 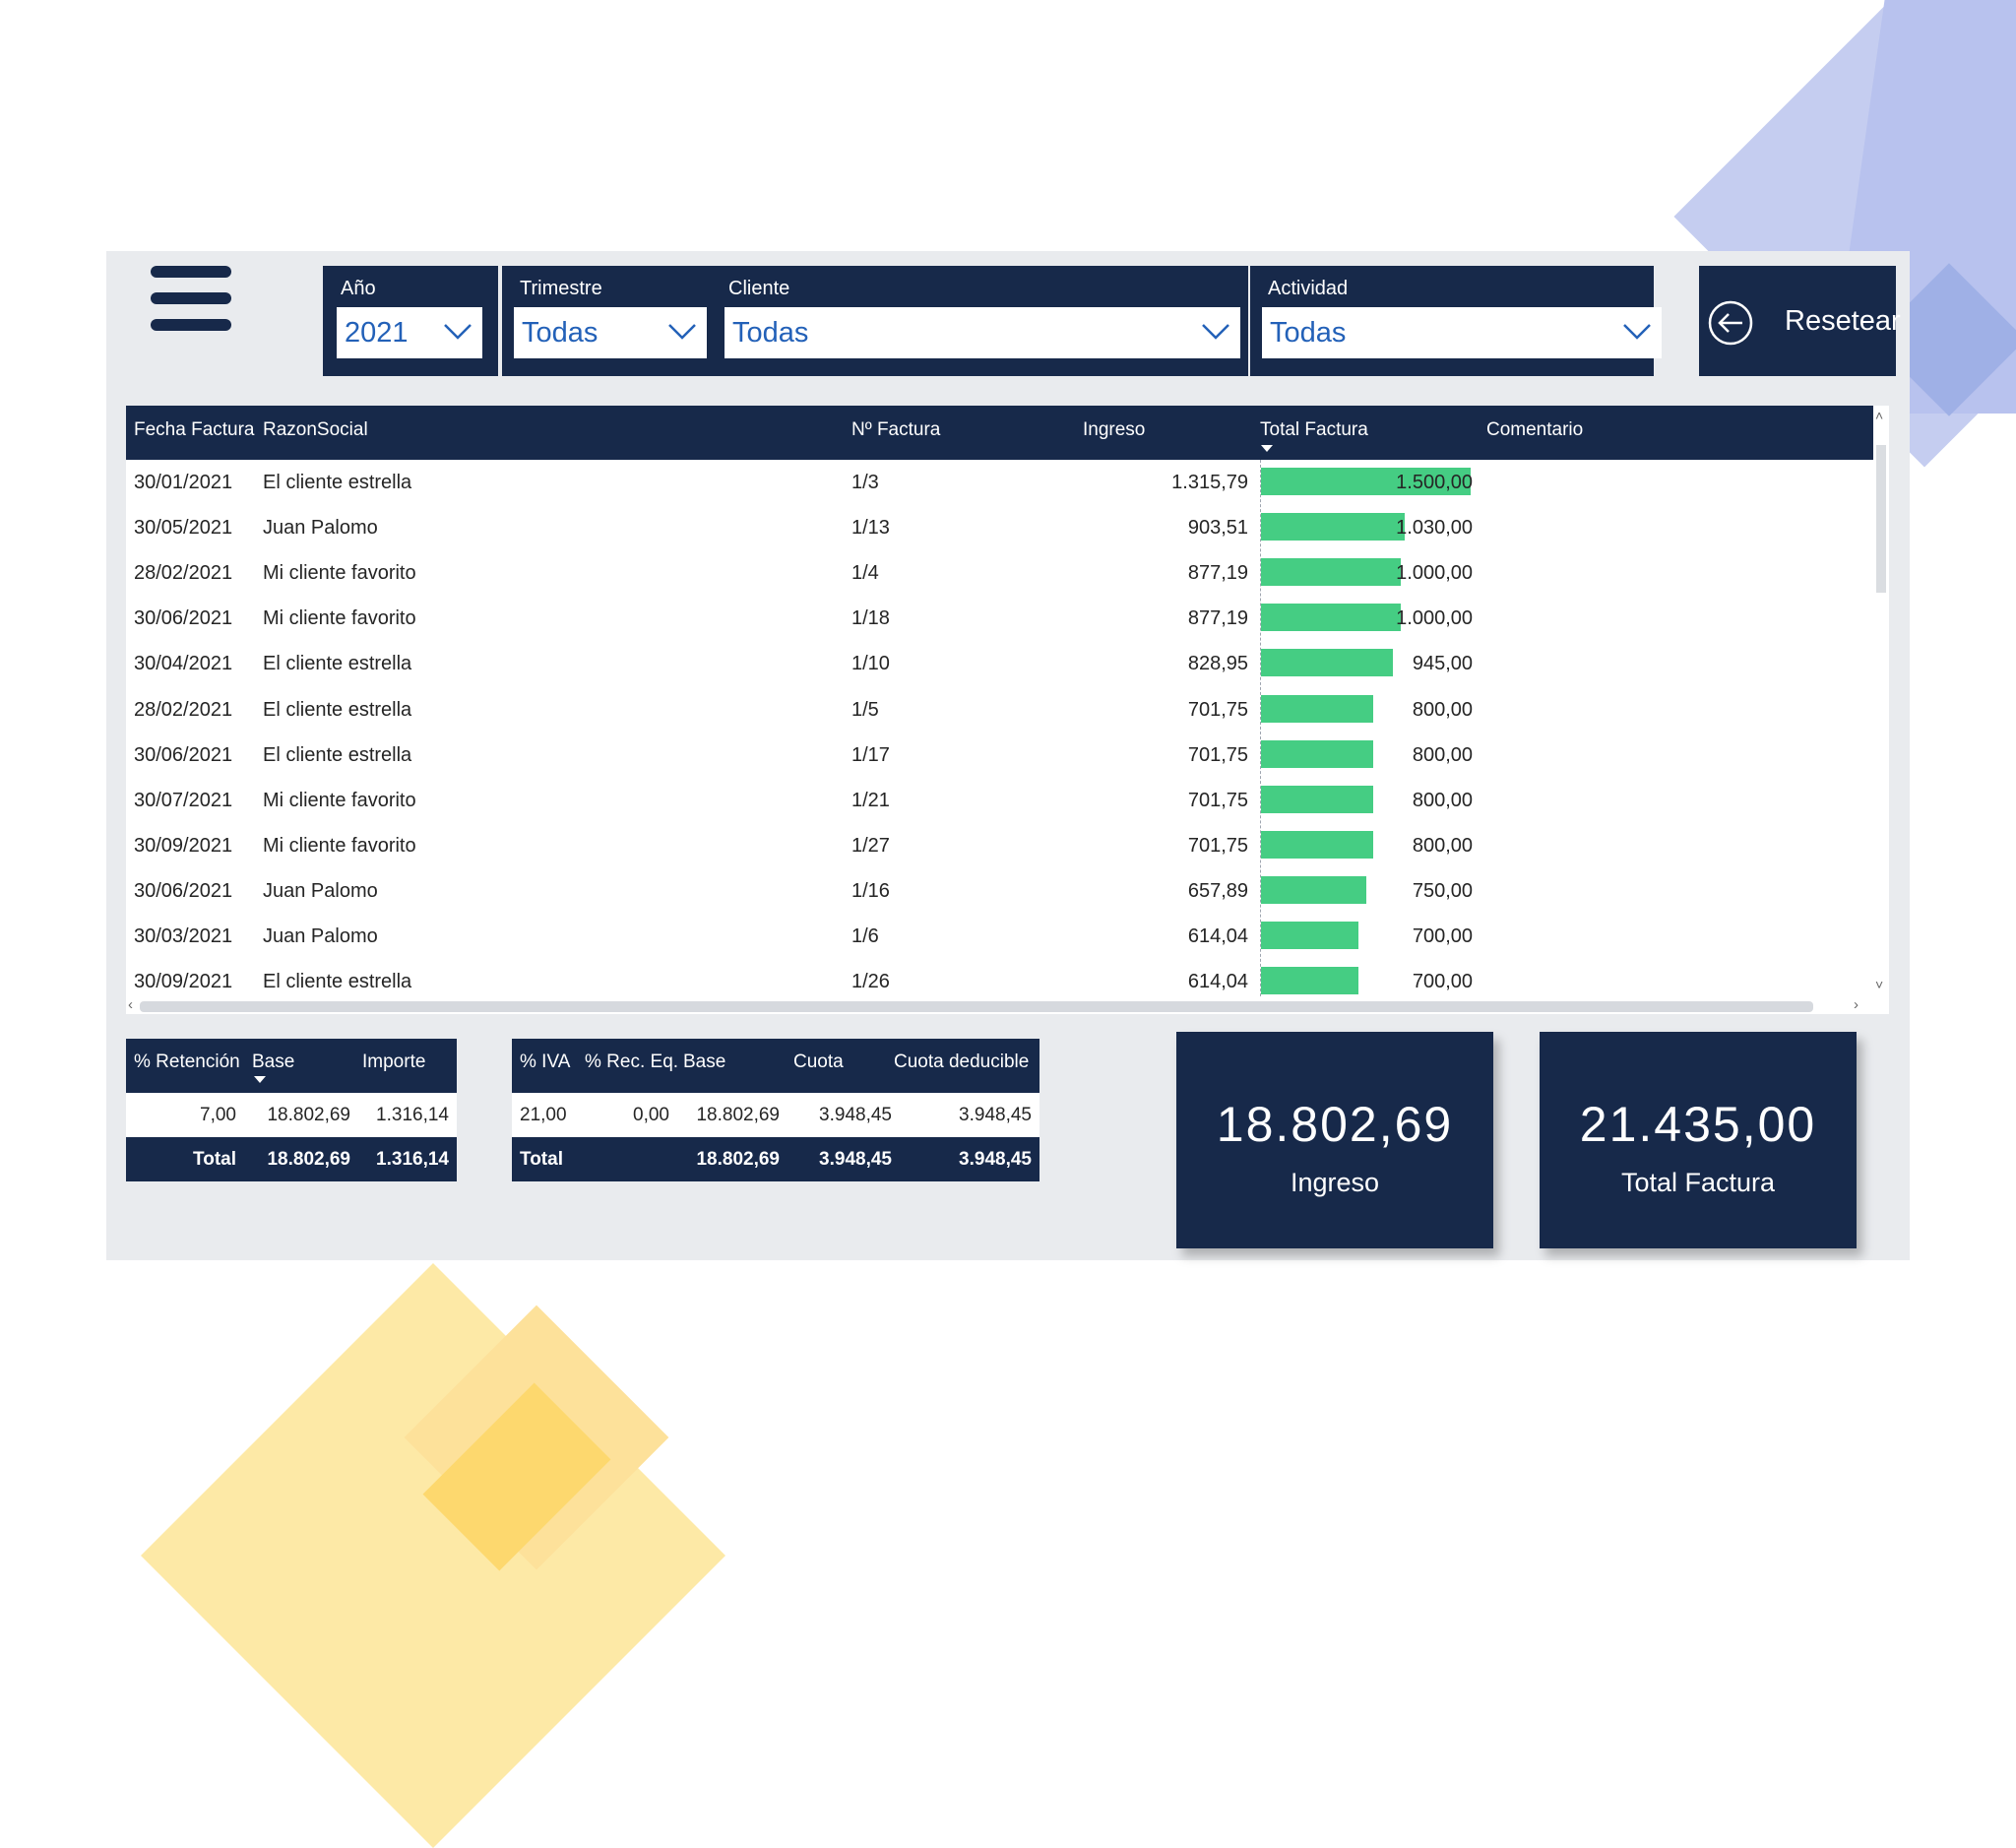 What do you see at coordinates (999, 891) in the screenshot?
I see `table-row: 30/06/2021 Juan Palomo 1/16 657,89 750,00` at bounding box center [999, 891].